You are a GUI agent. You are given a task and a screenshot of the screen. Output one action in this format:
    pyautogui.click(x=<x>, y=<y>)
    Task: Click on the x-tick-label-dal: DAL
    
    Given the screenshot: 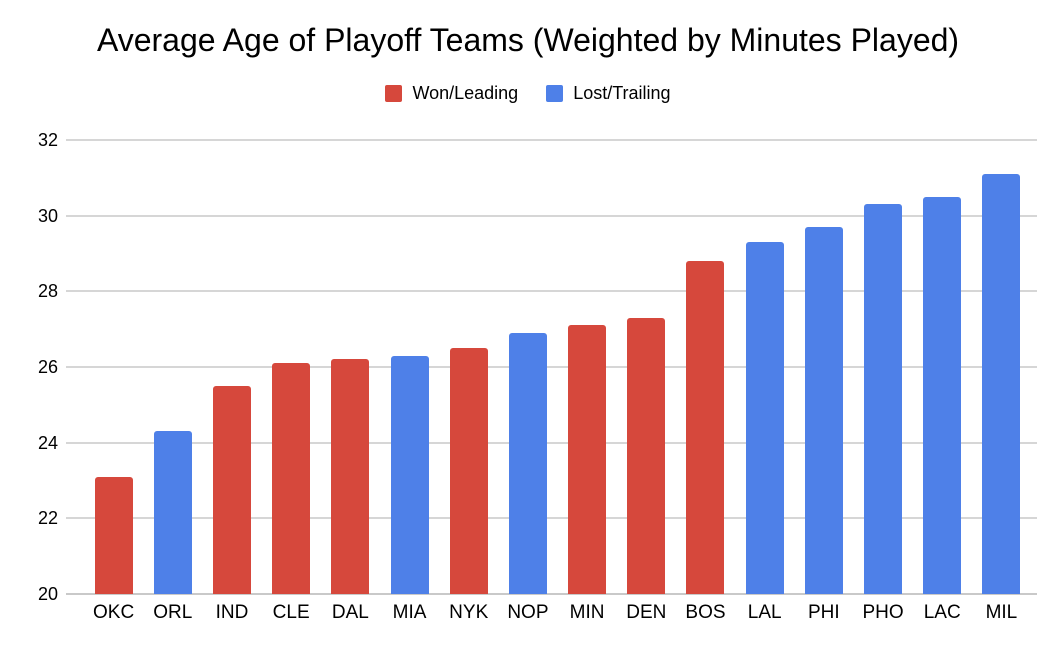 What is the action you would take?
    pyautogui.click(x=350, y=612)
    